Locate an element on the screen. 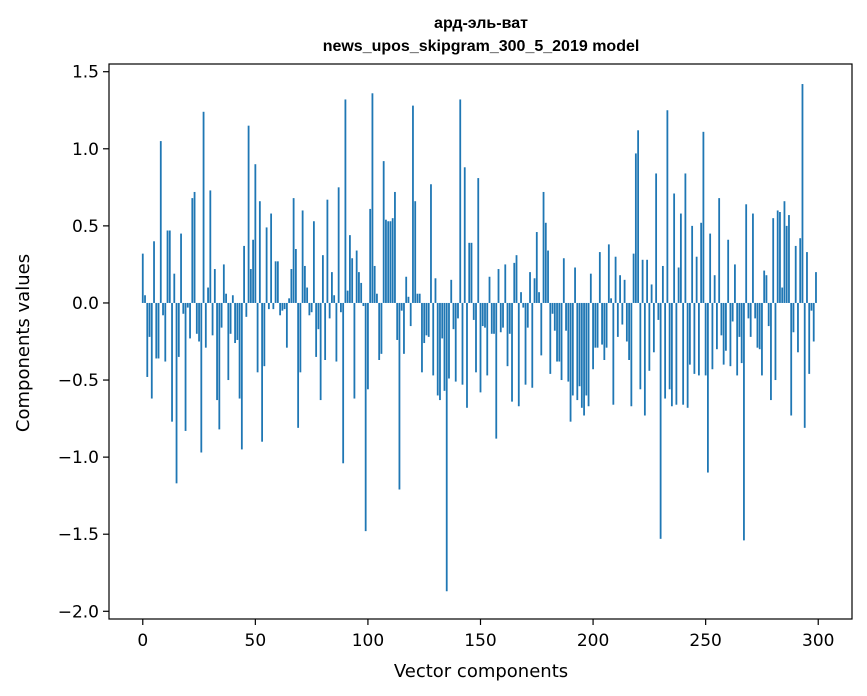  x-tick-label: 0 is located at coordinates (142, 641).